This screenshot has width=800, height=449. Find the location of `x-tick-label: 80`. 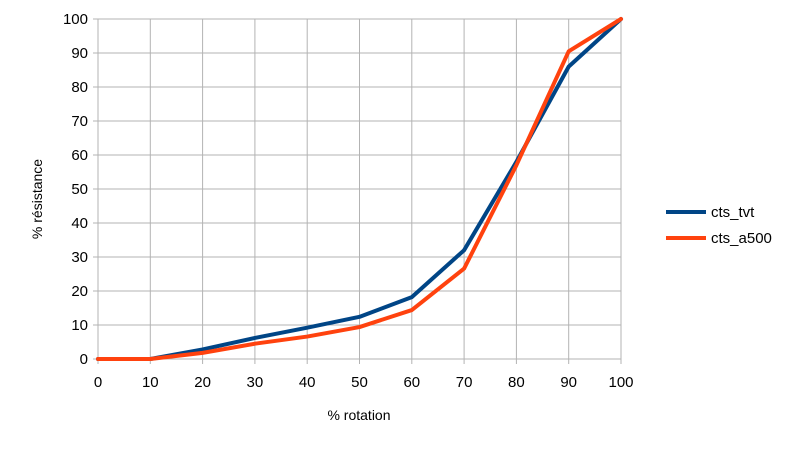

x-tick-label: 80 is located at coordinates (516, 382).